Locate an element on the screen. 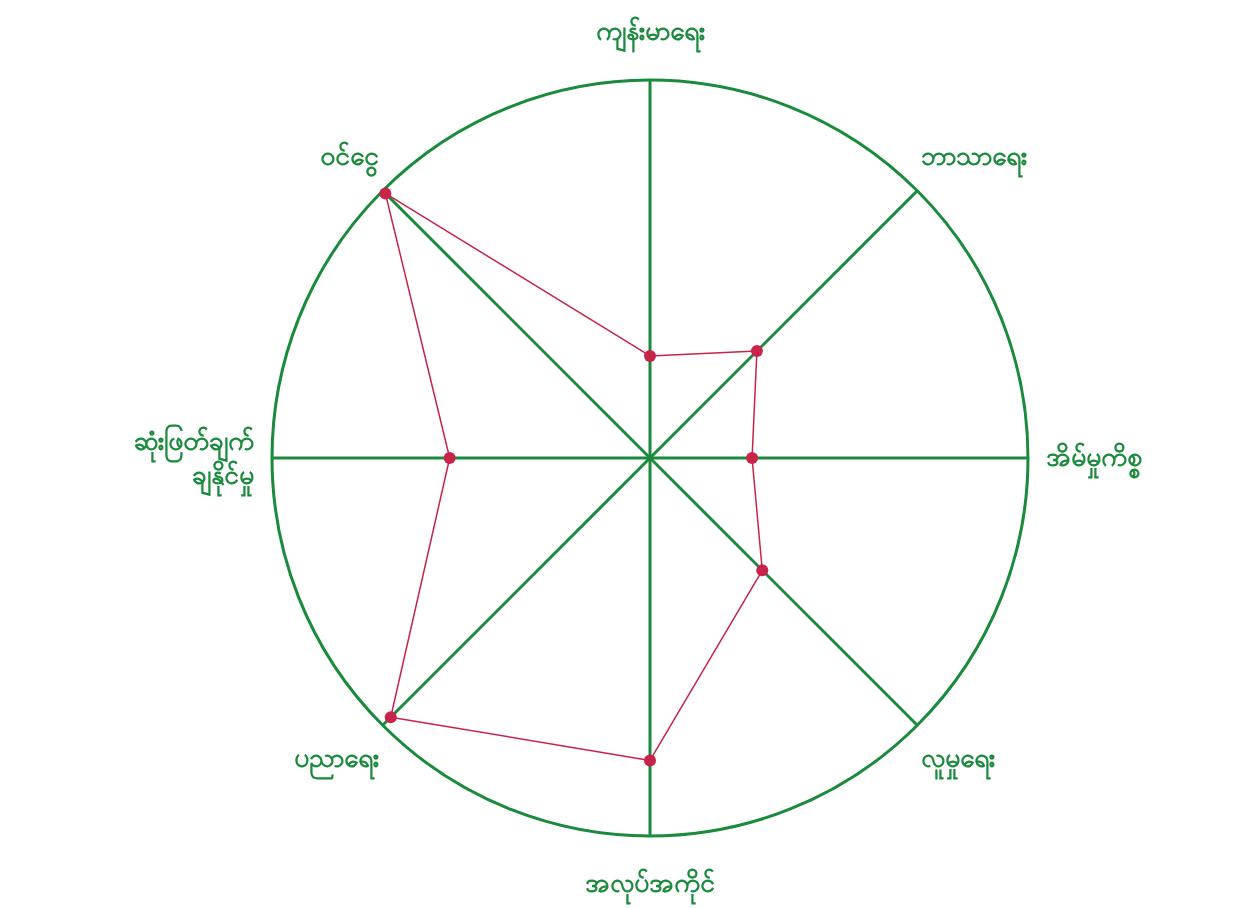 This screenshot has width=1234, height=908. spoke-label: လူမှုရေး is located at coordinates (958, 761).